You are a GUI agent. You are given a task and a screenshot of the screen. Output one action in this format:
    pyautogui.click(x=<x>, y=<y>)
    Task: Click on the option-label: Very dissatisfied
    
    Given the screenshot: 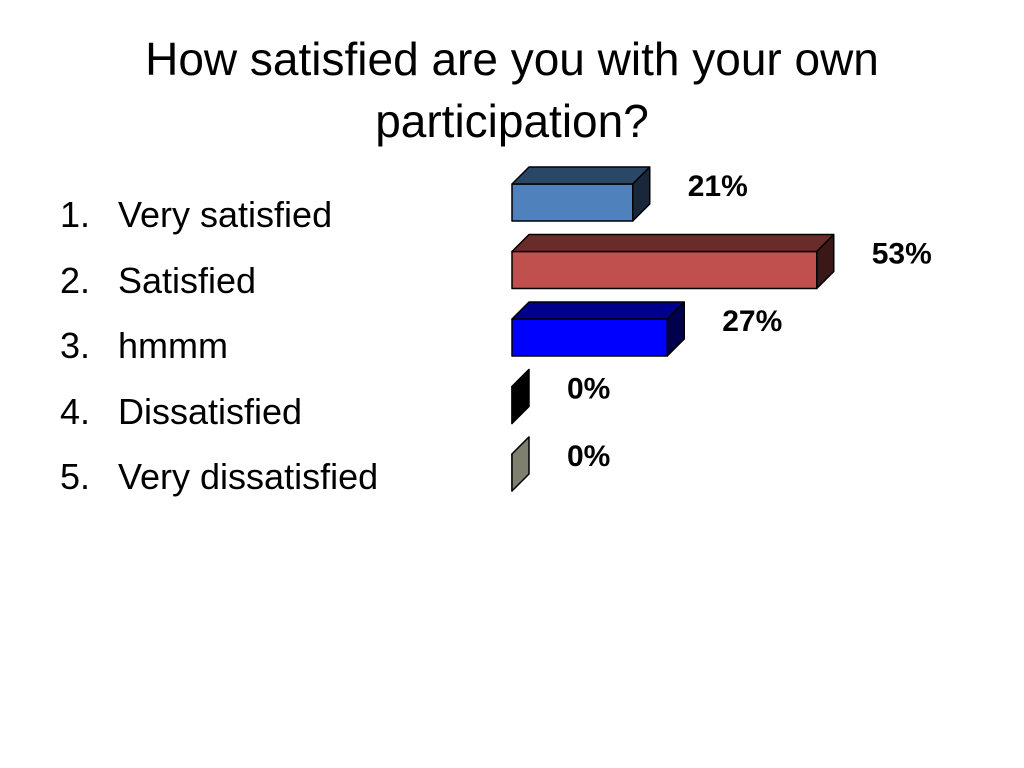 What is the action you would take?
    pyautogui.click(x=248, y=476)
    